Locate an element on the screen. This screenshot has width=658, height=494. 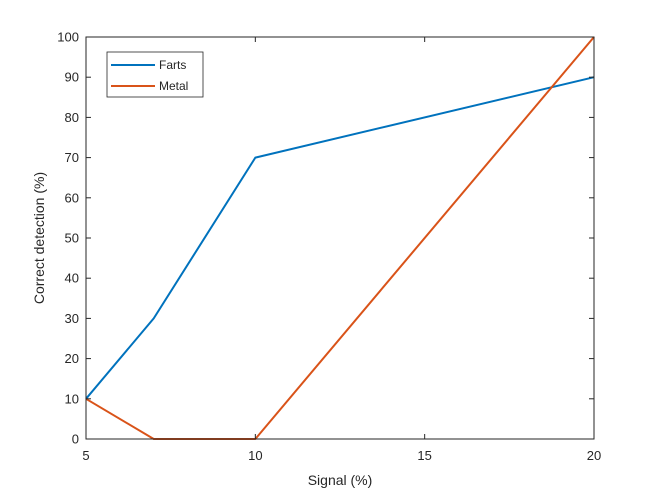
y-tick-label: 90 is located at coordinates (72, 77).